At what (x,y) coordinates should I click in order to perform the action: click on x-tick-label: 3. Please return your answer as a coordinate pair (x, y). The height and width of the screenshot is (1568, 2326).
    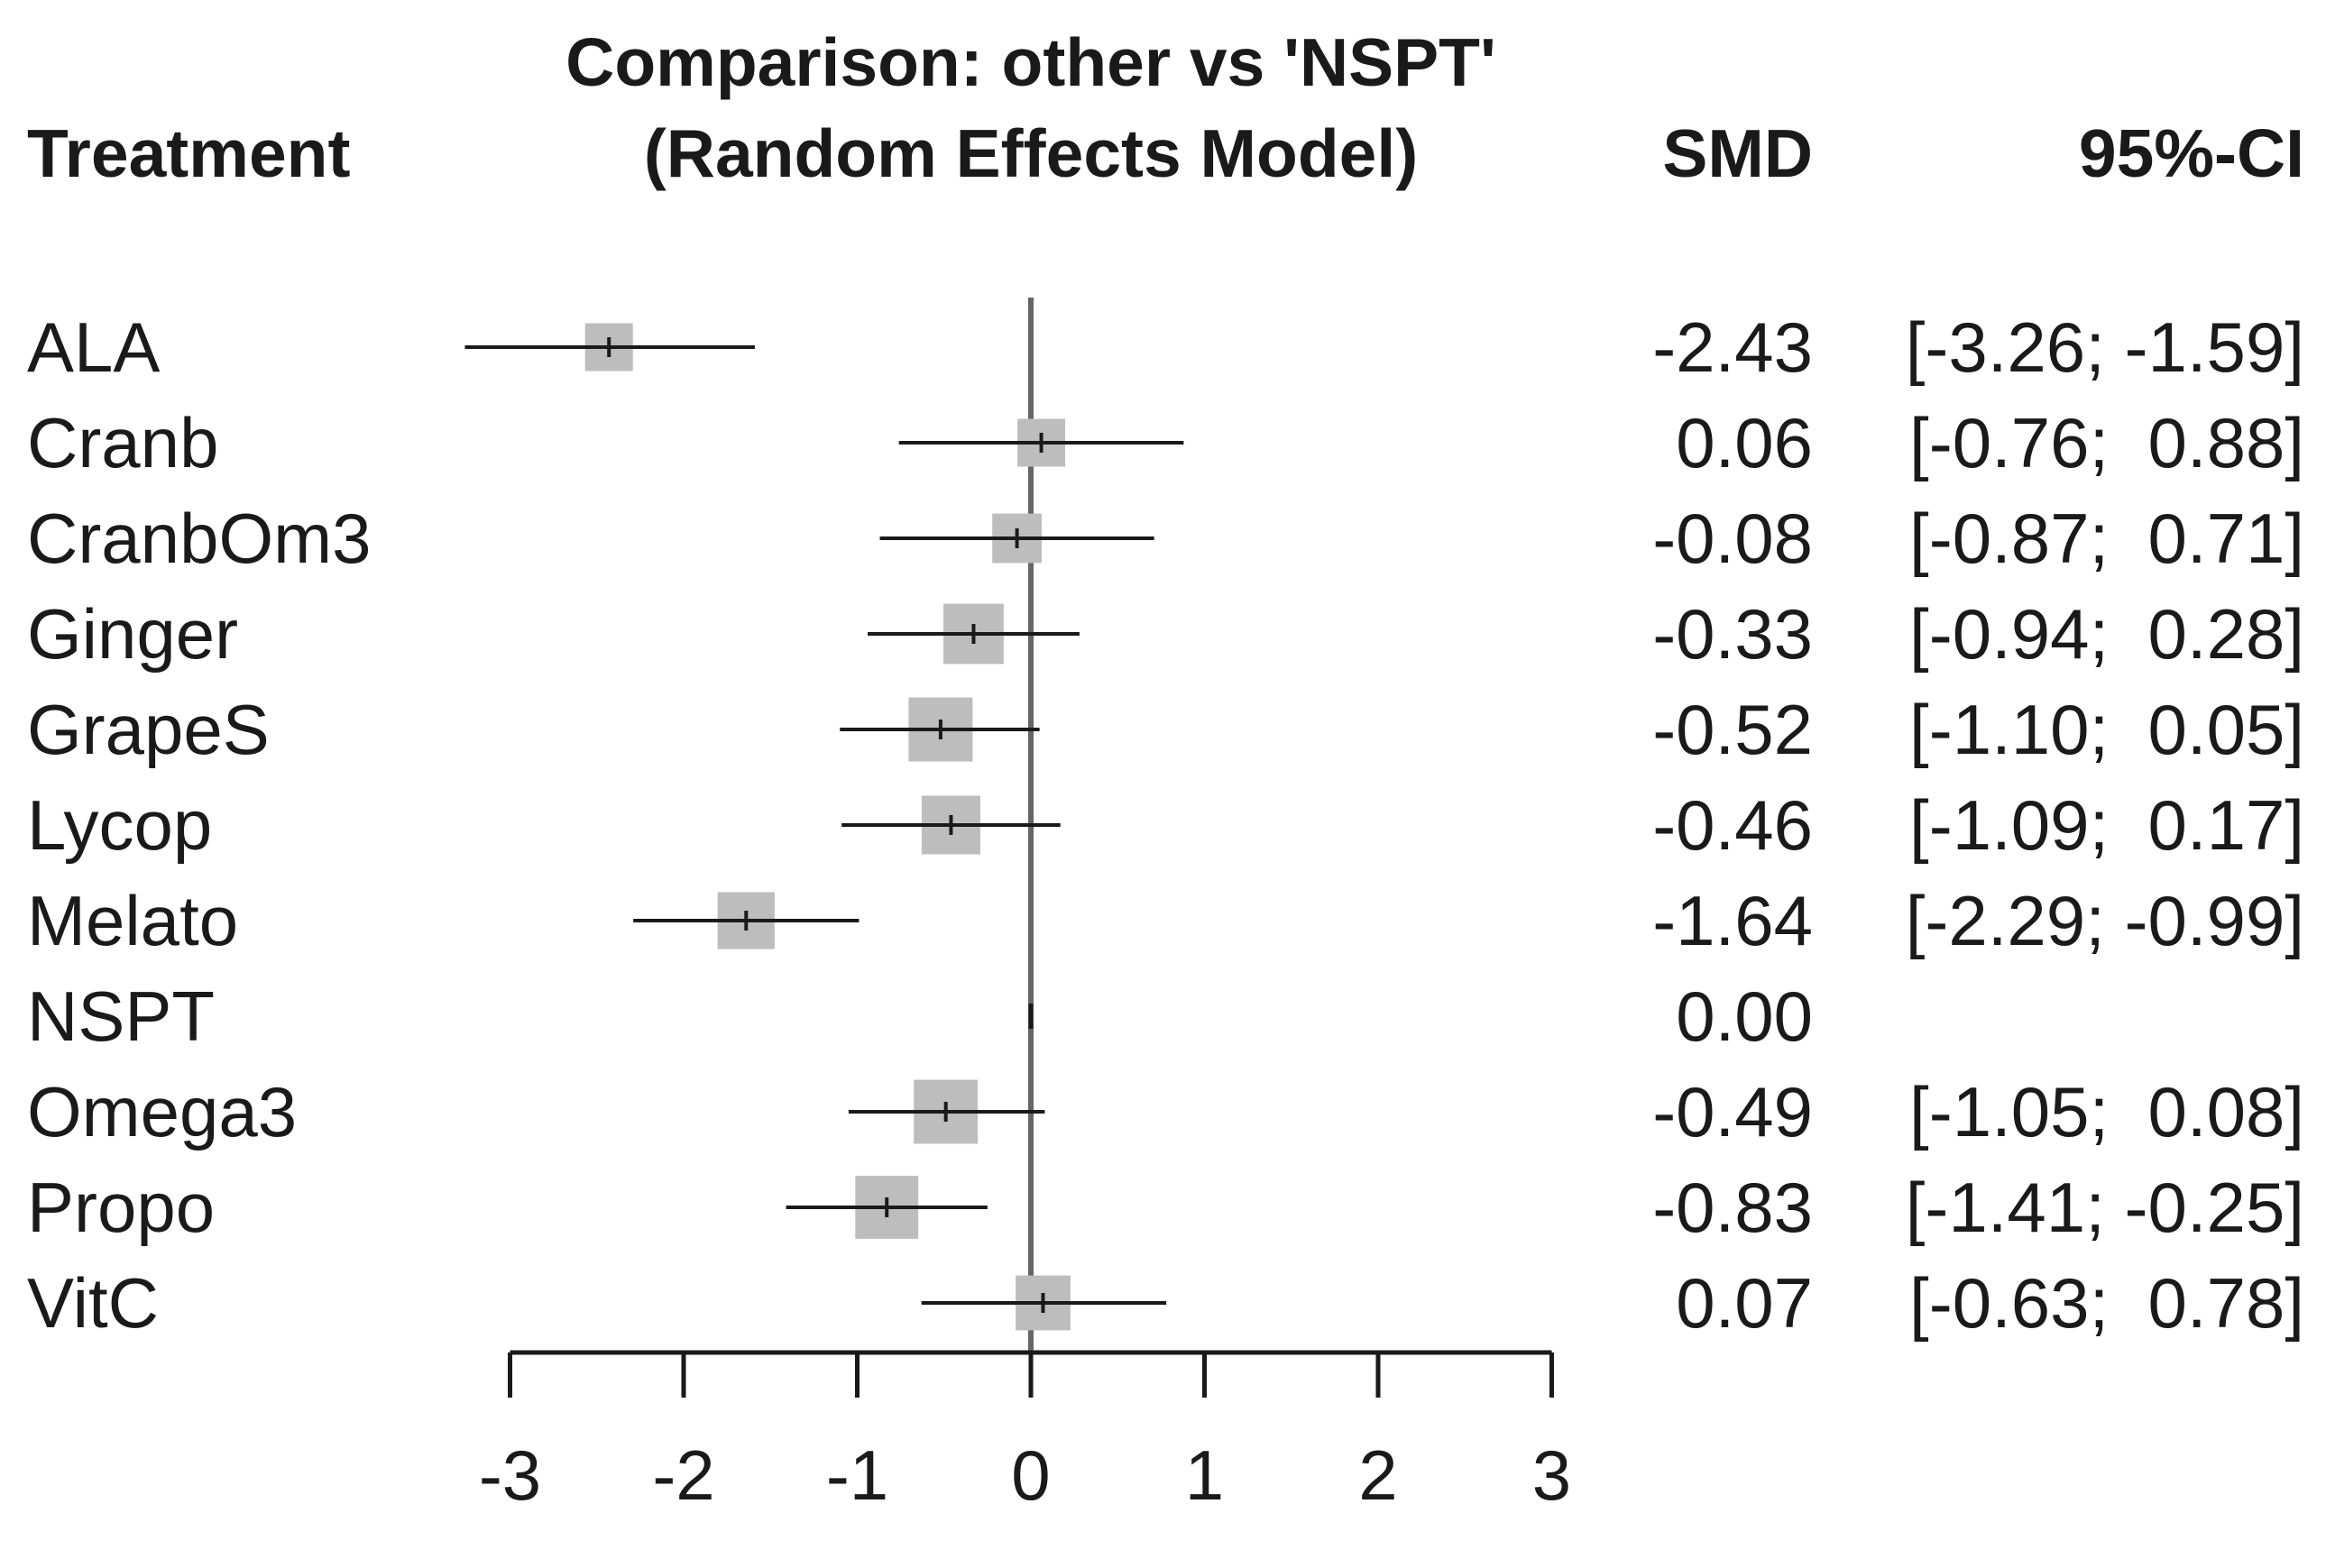
    Looking at the image, I should click on (1551, 1475).